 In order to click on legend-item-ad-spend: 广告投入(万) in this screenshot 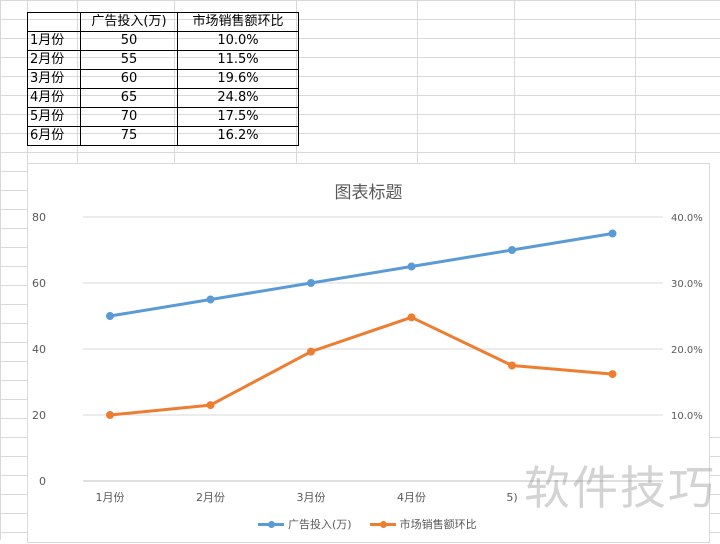, I will do `click(305, 524)`.